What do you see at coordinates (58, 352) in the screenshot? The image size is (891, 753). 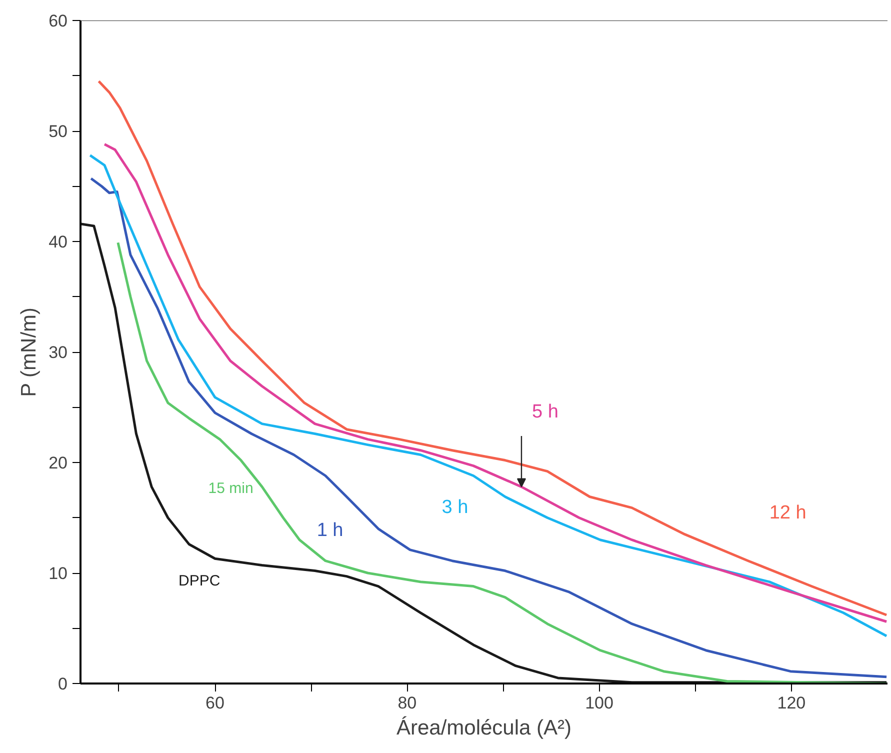 I see `y-tick-label: 30` at bounding box center [58, 352].